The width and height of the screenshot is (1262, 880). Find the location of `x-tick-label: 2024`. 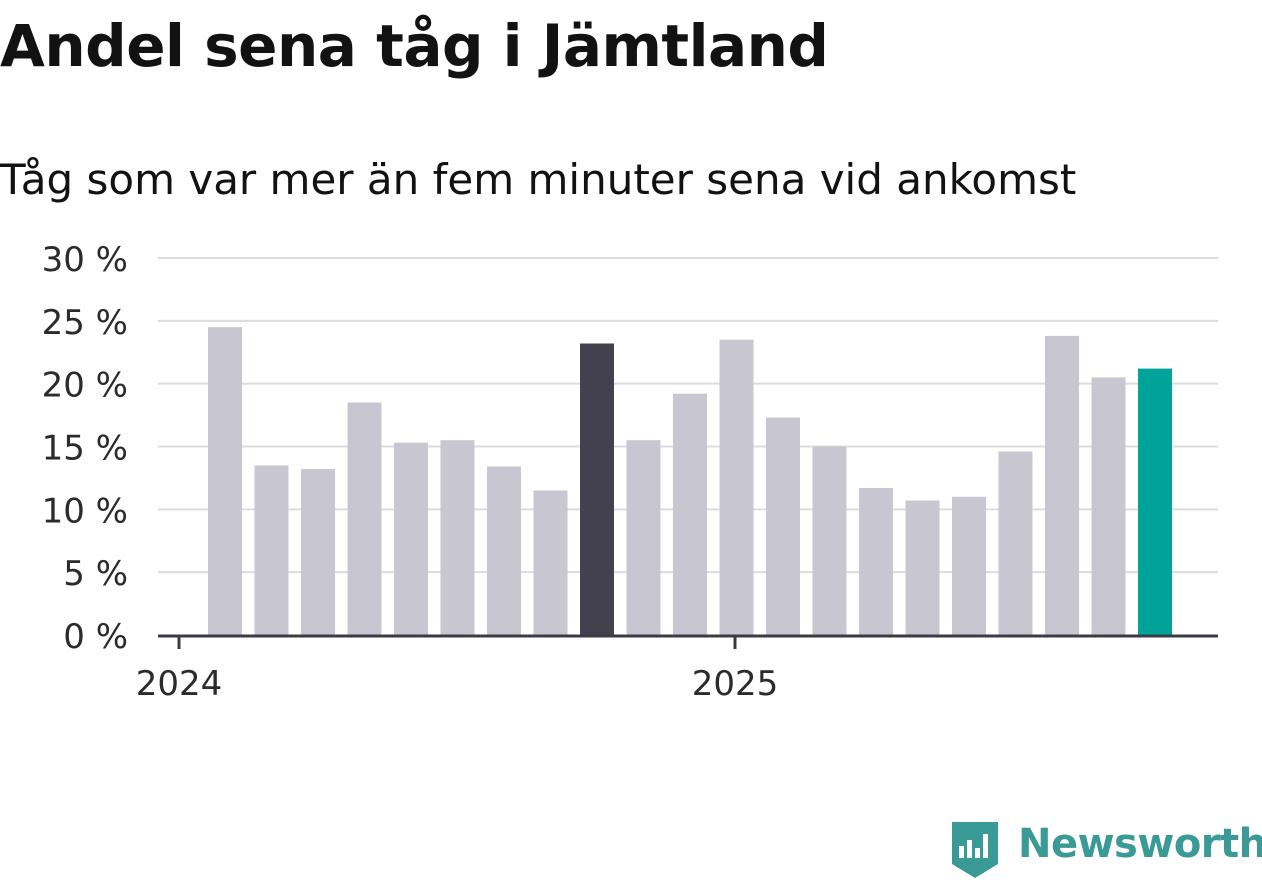

x-tick-label: 2024 is located at coordinates (179, 684).